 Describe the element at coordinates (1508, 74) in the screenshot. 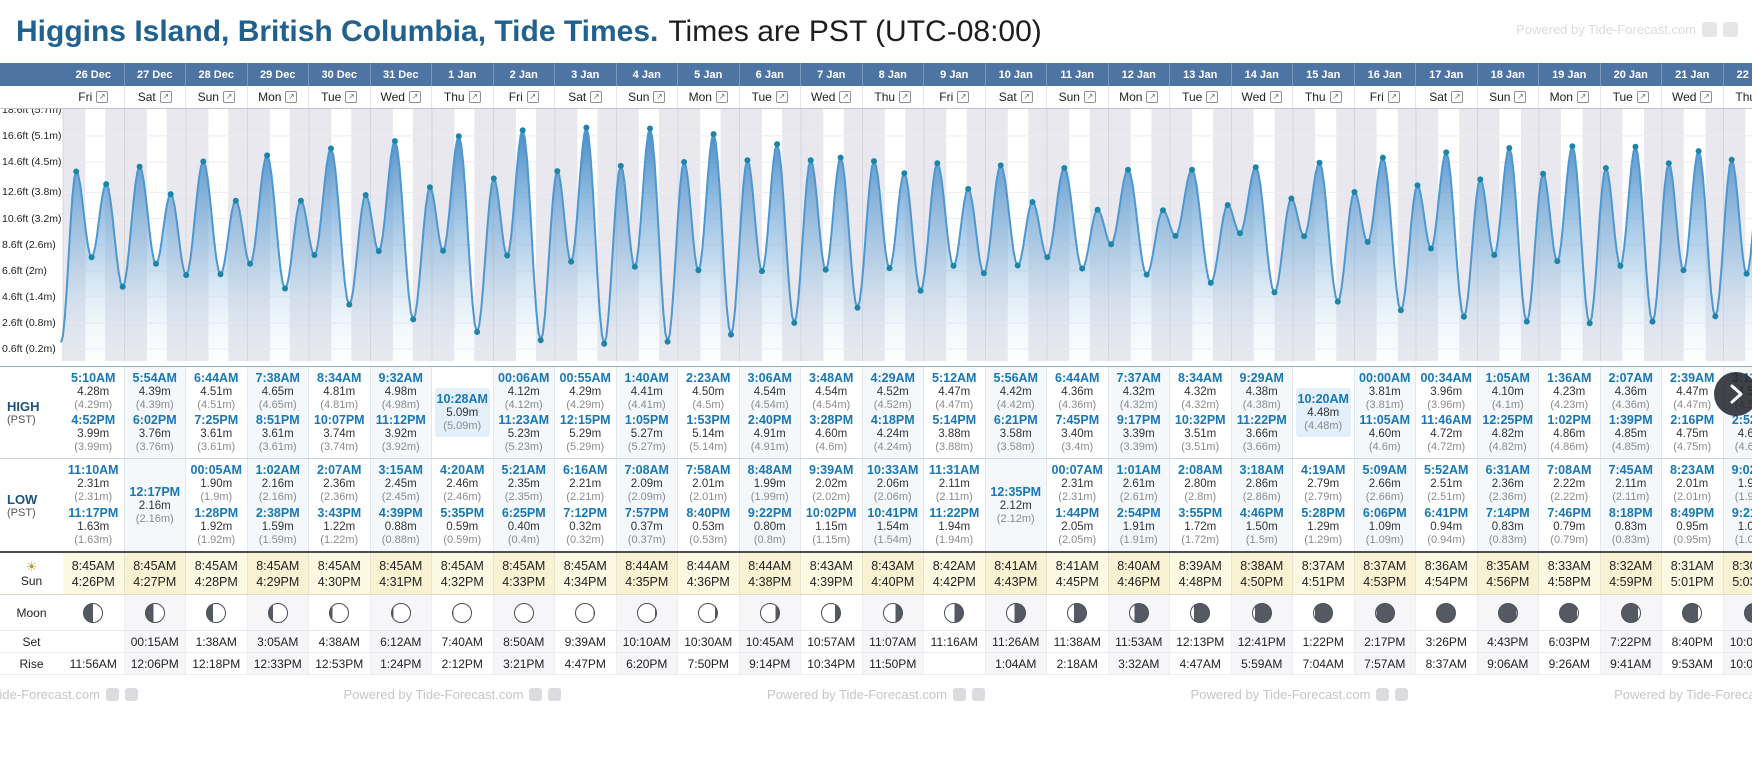

I see `date-header-cell: 18 Jan` at that location.